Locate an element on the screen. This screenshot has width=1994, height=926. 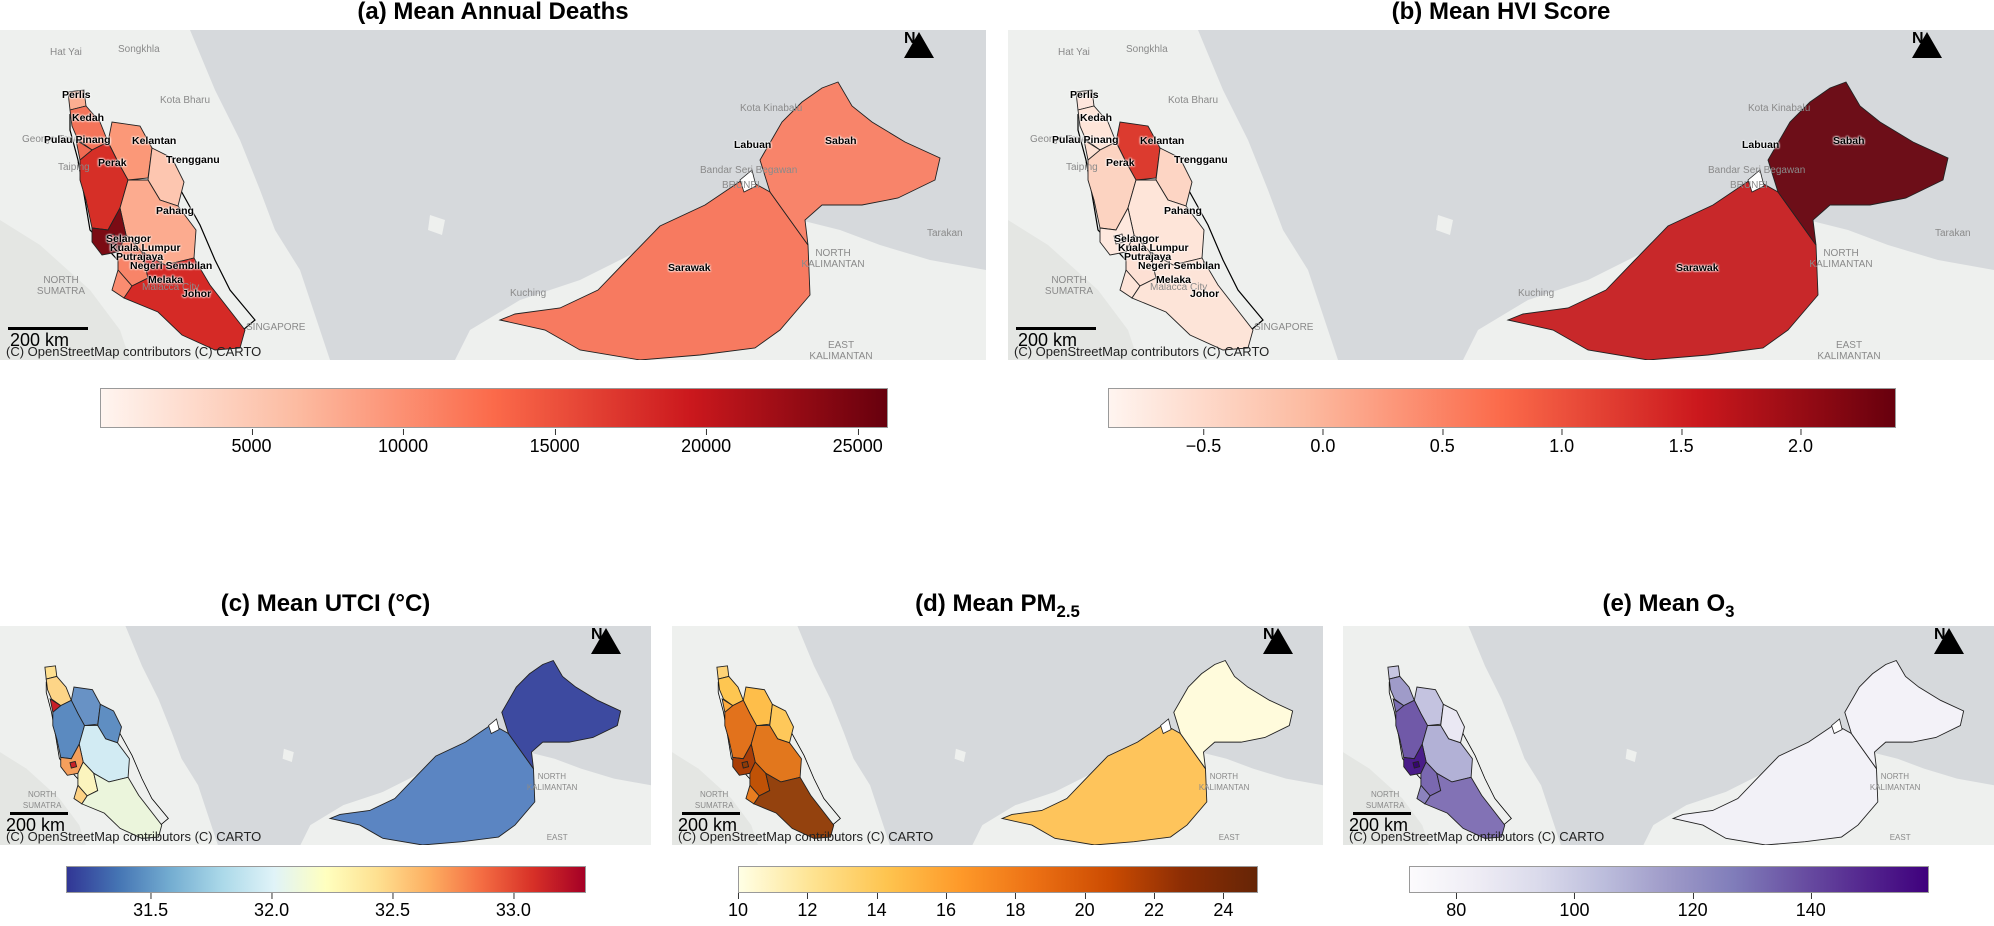
colorbar-tick-label: 1.5 is located at coordinates (1681, 442).